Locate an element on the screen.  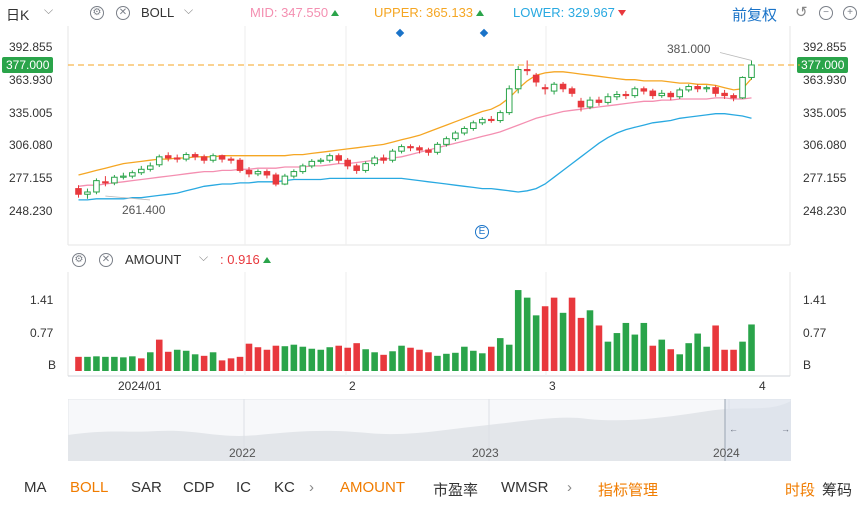
tab-kc: KC is located at coordinates (284, 487).